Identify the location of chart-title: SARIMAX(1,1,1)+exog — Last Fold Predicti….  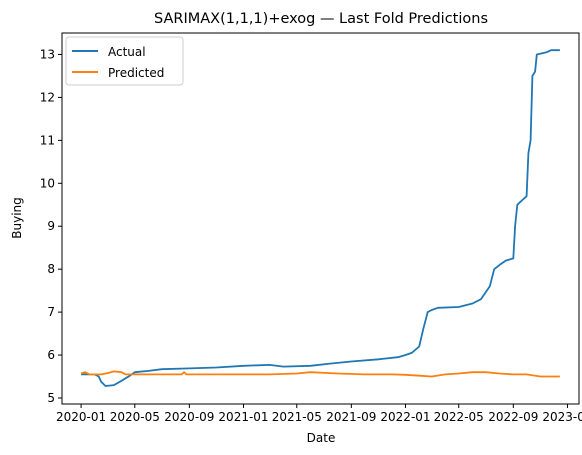
(321, 19).